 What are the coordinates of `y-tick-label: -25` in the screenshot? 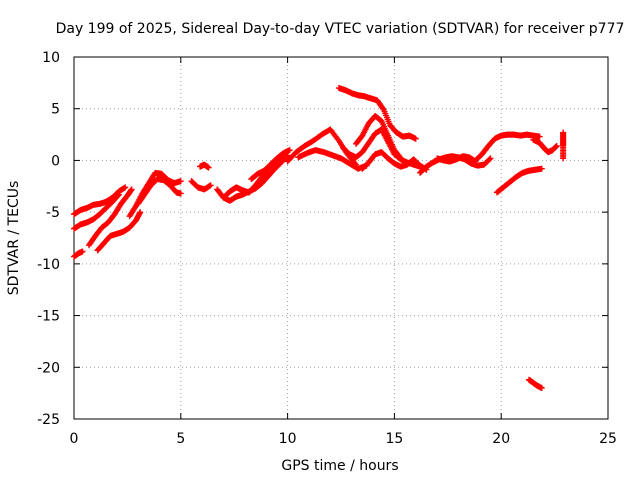 It's located at (48, 420).